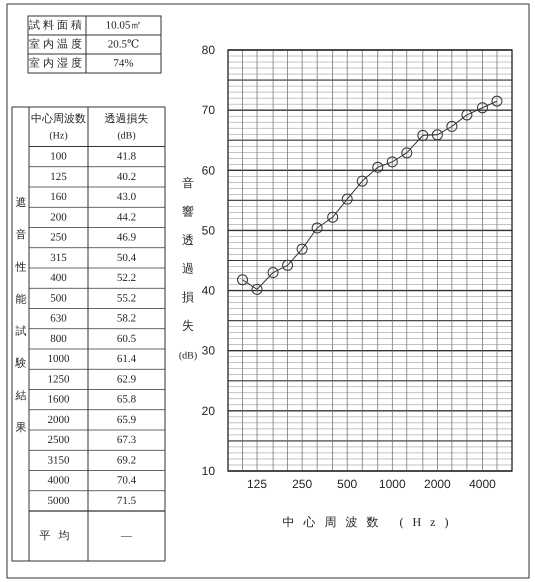  I want to click on text: 室内温度, so click(57, 44).